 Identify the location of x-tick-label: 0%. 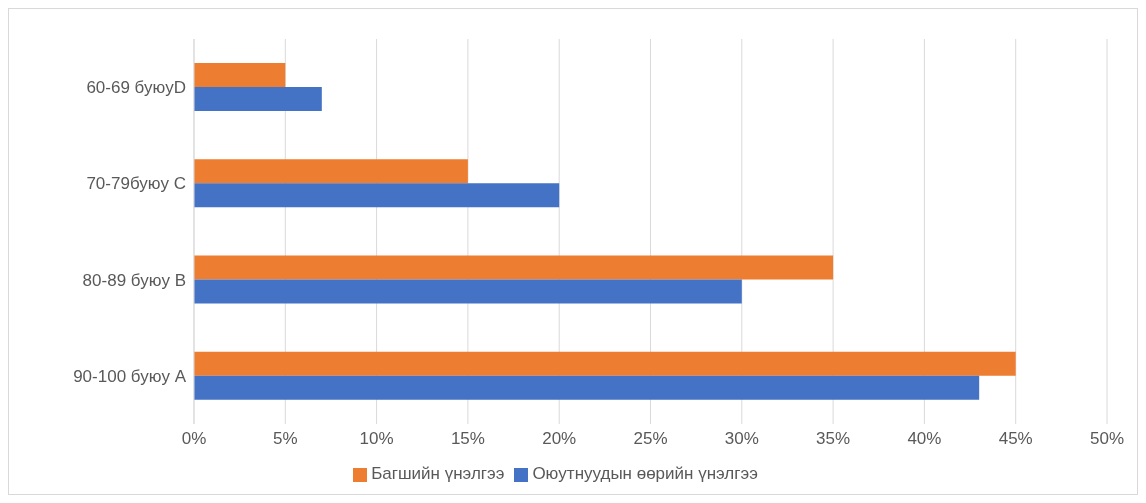
(194, 439).